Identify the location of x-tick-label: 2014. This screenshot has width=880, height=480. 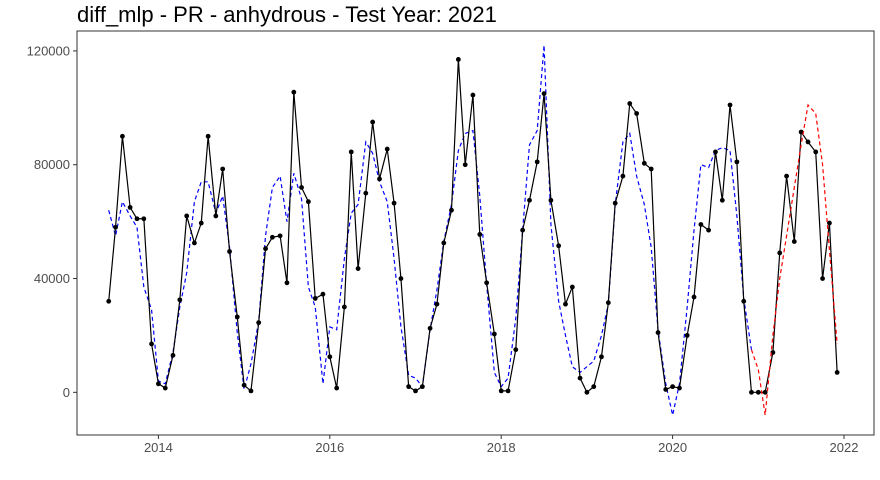
(158, 447).